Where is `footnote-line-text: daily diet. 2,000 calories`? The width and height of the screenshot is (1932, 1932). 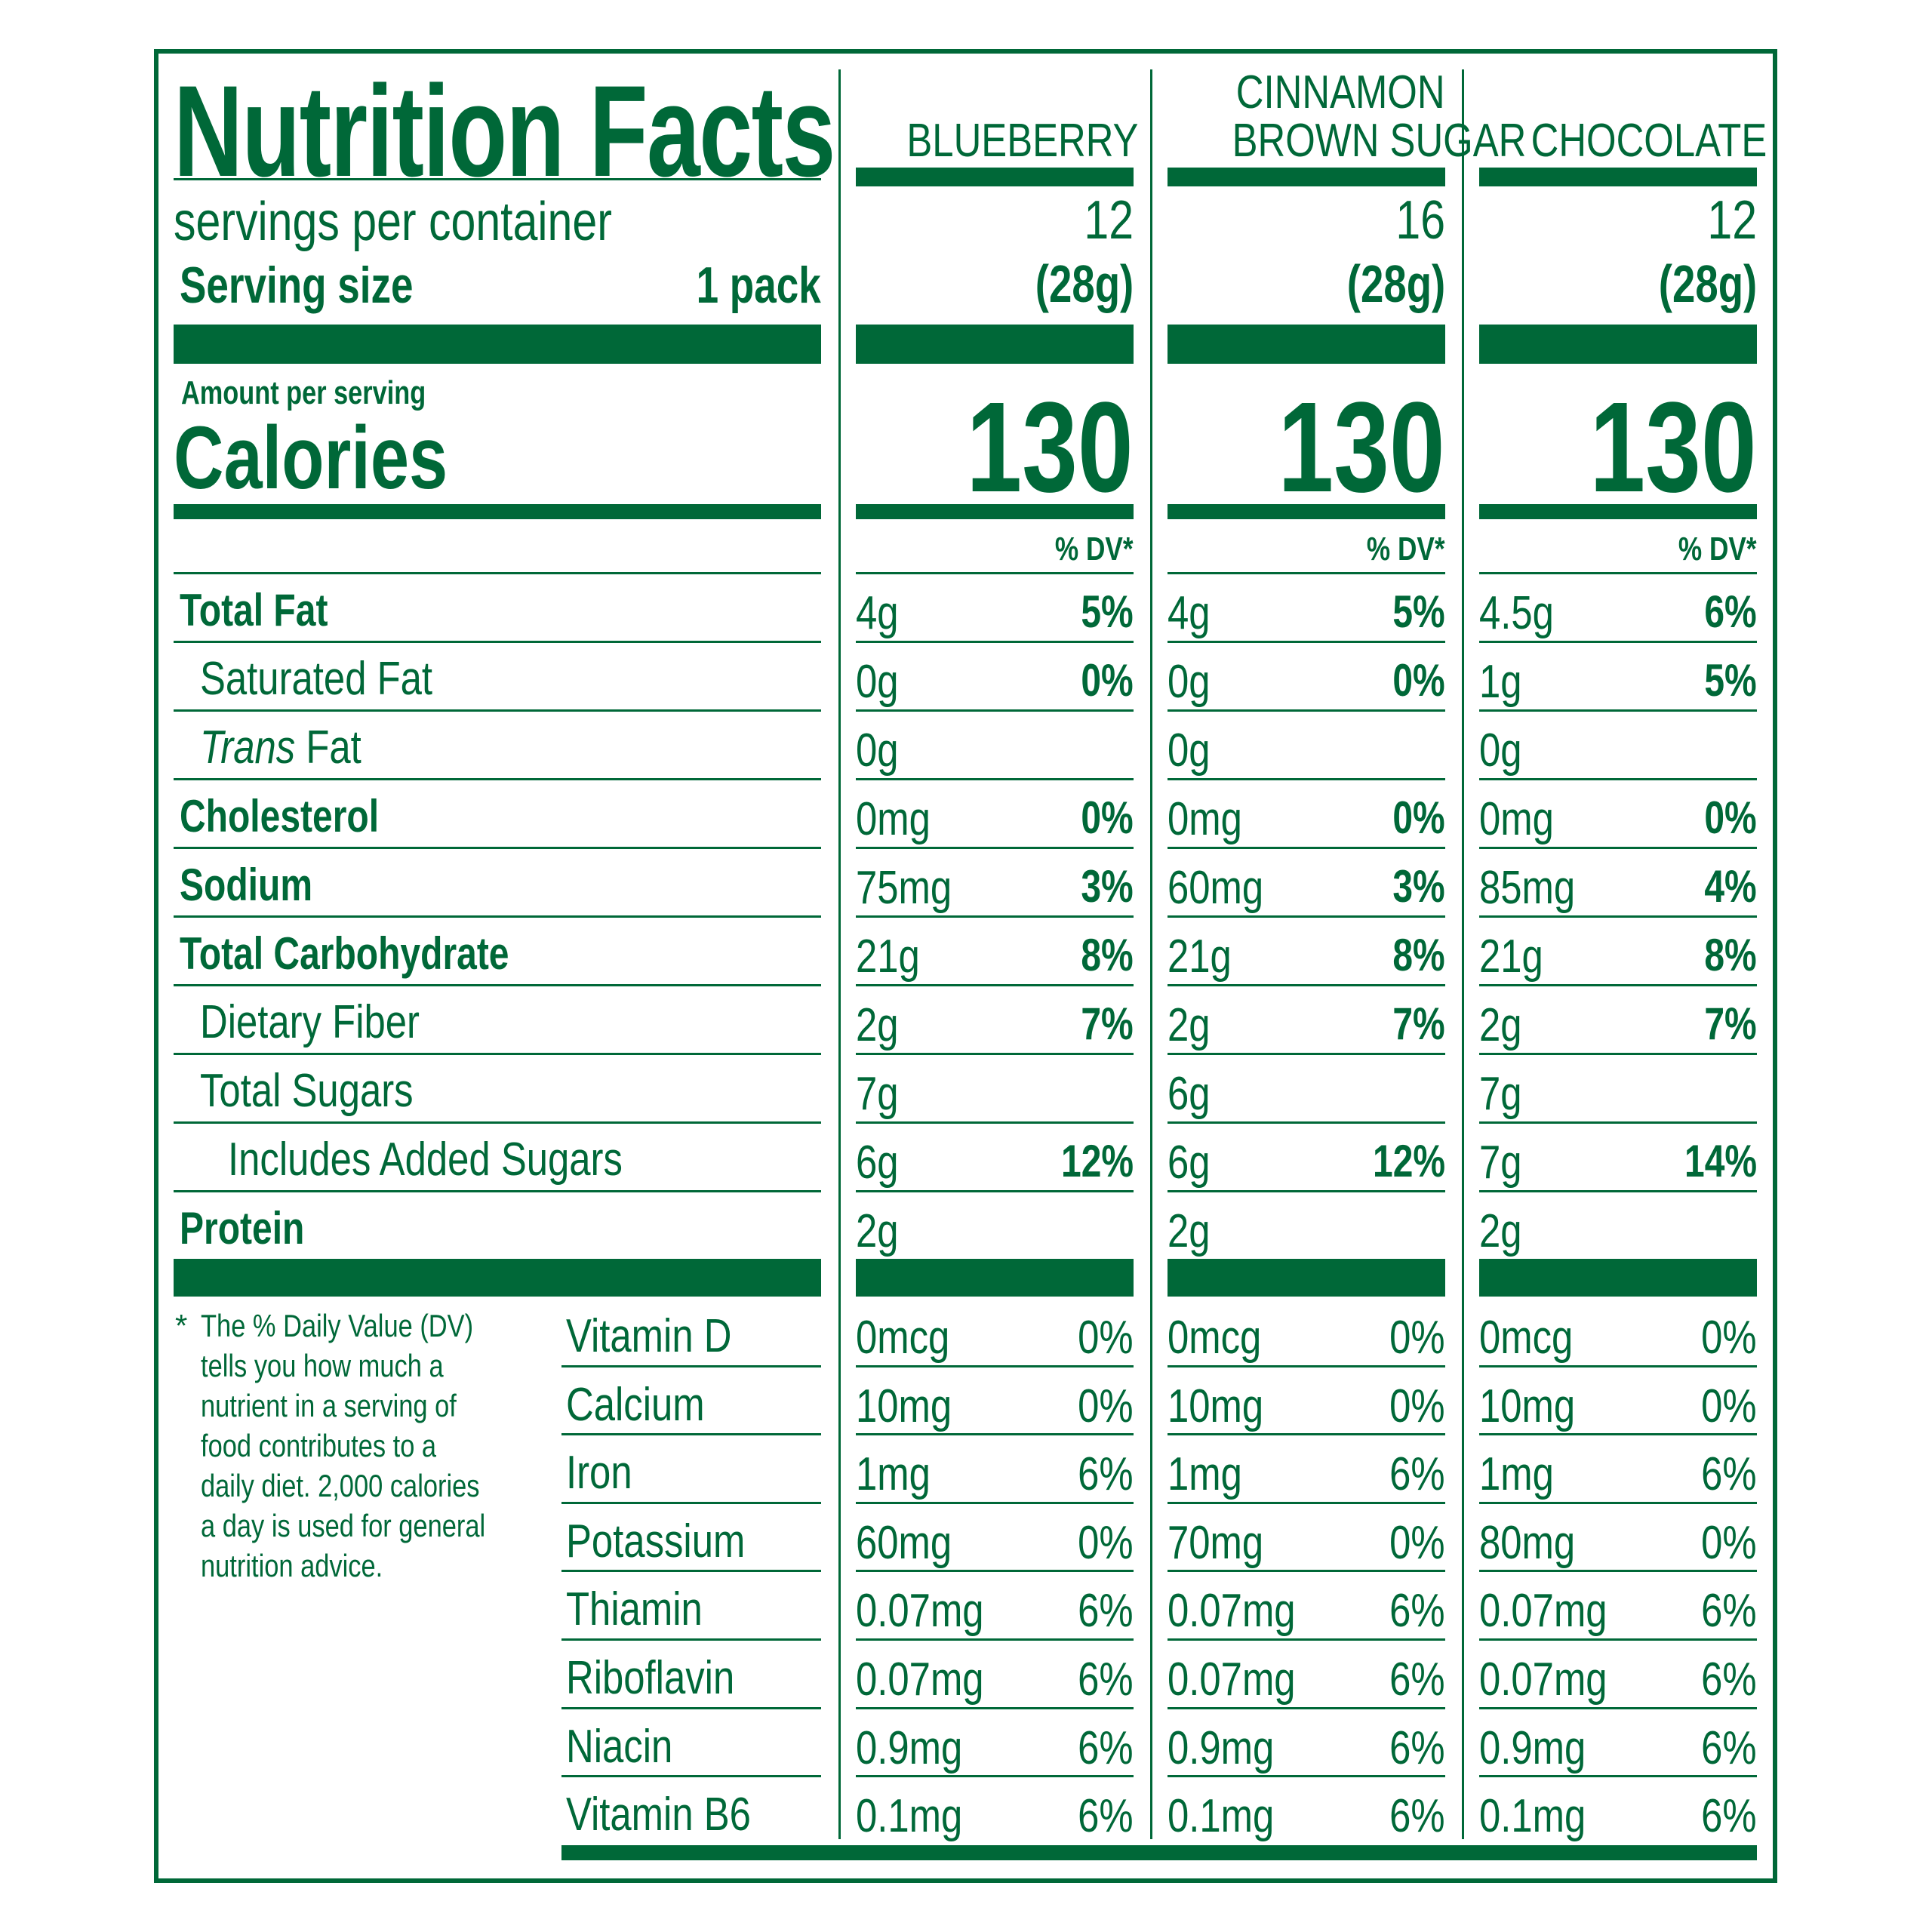 footnote-line-text: daily diet. 2,000 calories is located at coordinates (340, 1485).